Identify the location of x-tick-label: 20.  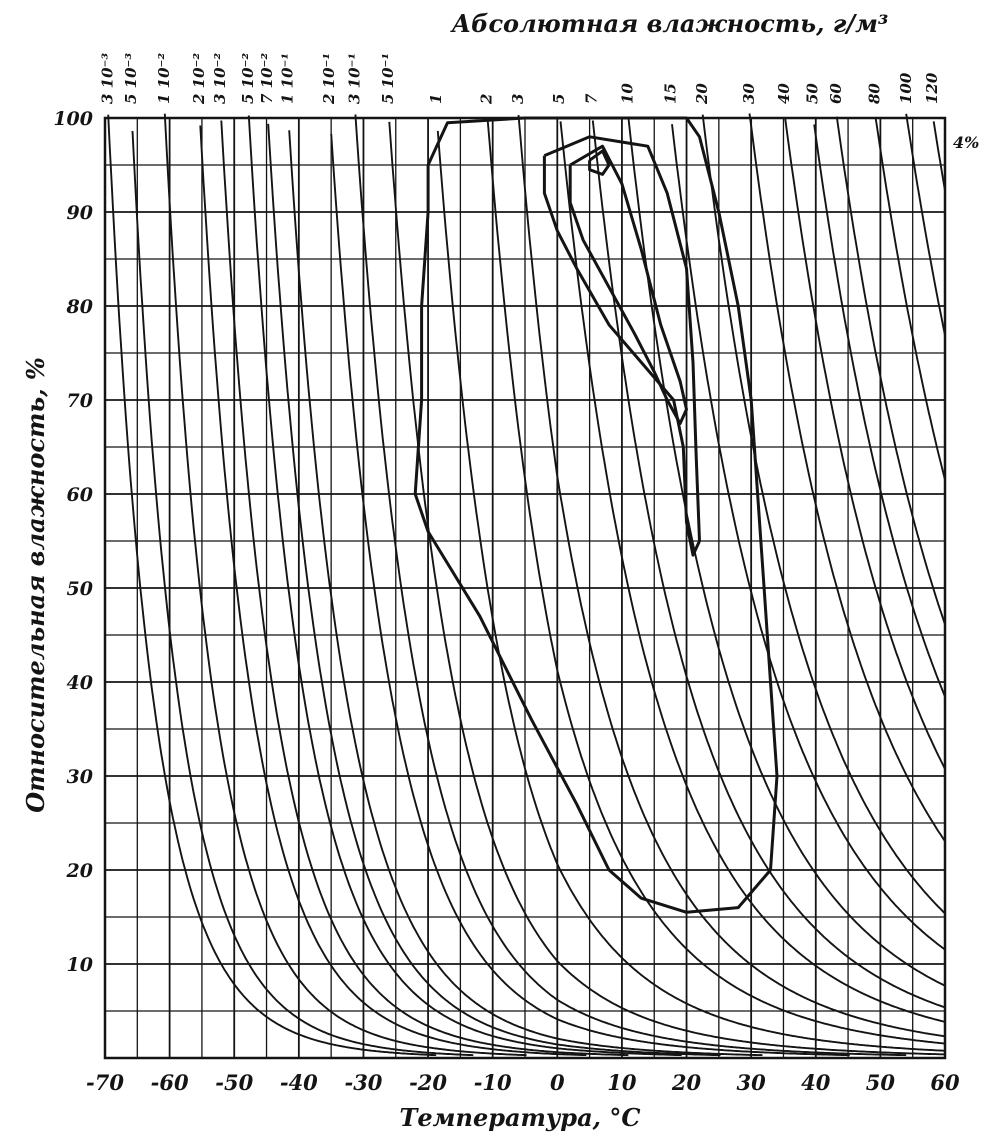
(686, 1082).